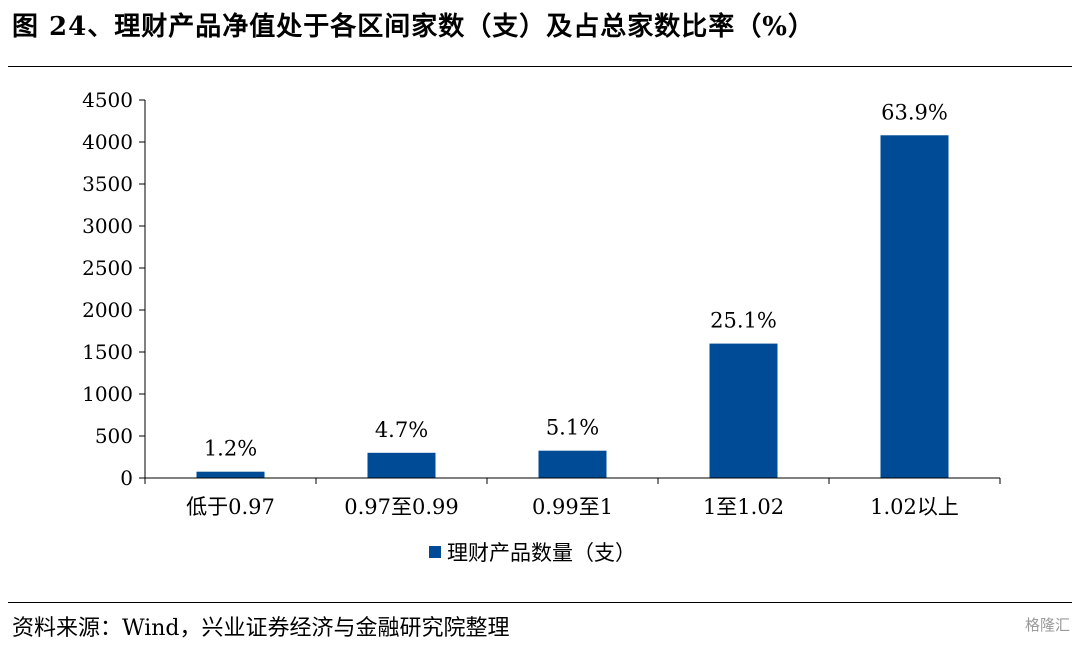  Describe the element at coordinates (114, 289) in the screenshot. I see `y-axis: 0 500 1000 1500 2000 2500 3000 3500 4000 4500` at that location.